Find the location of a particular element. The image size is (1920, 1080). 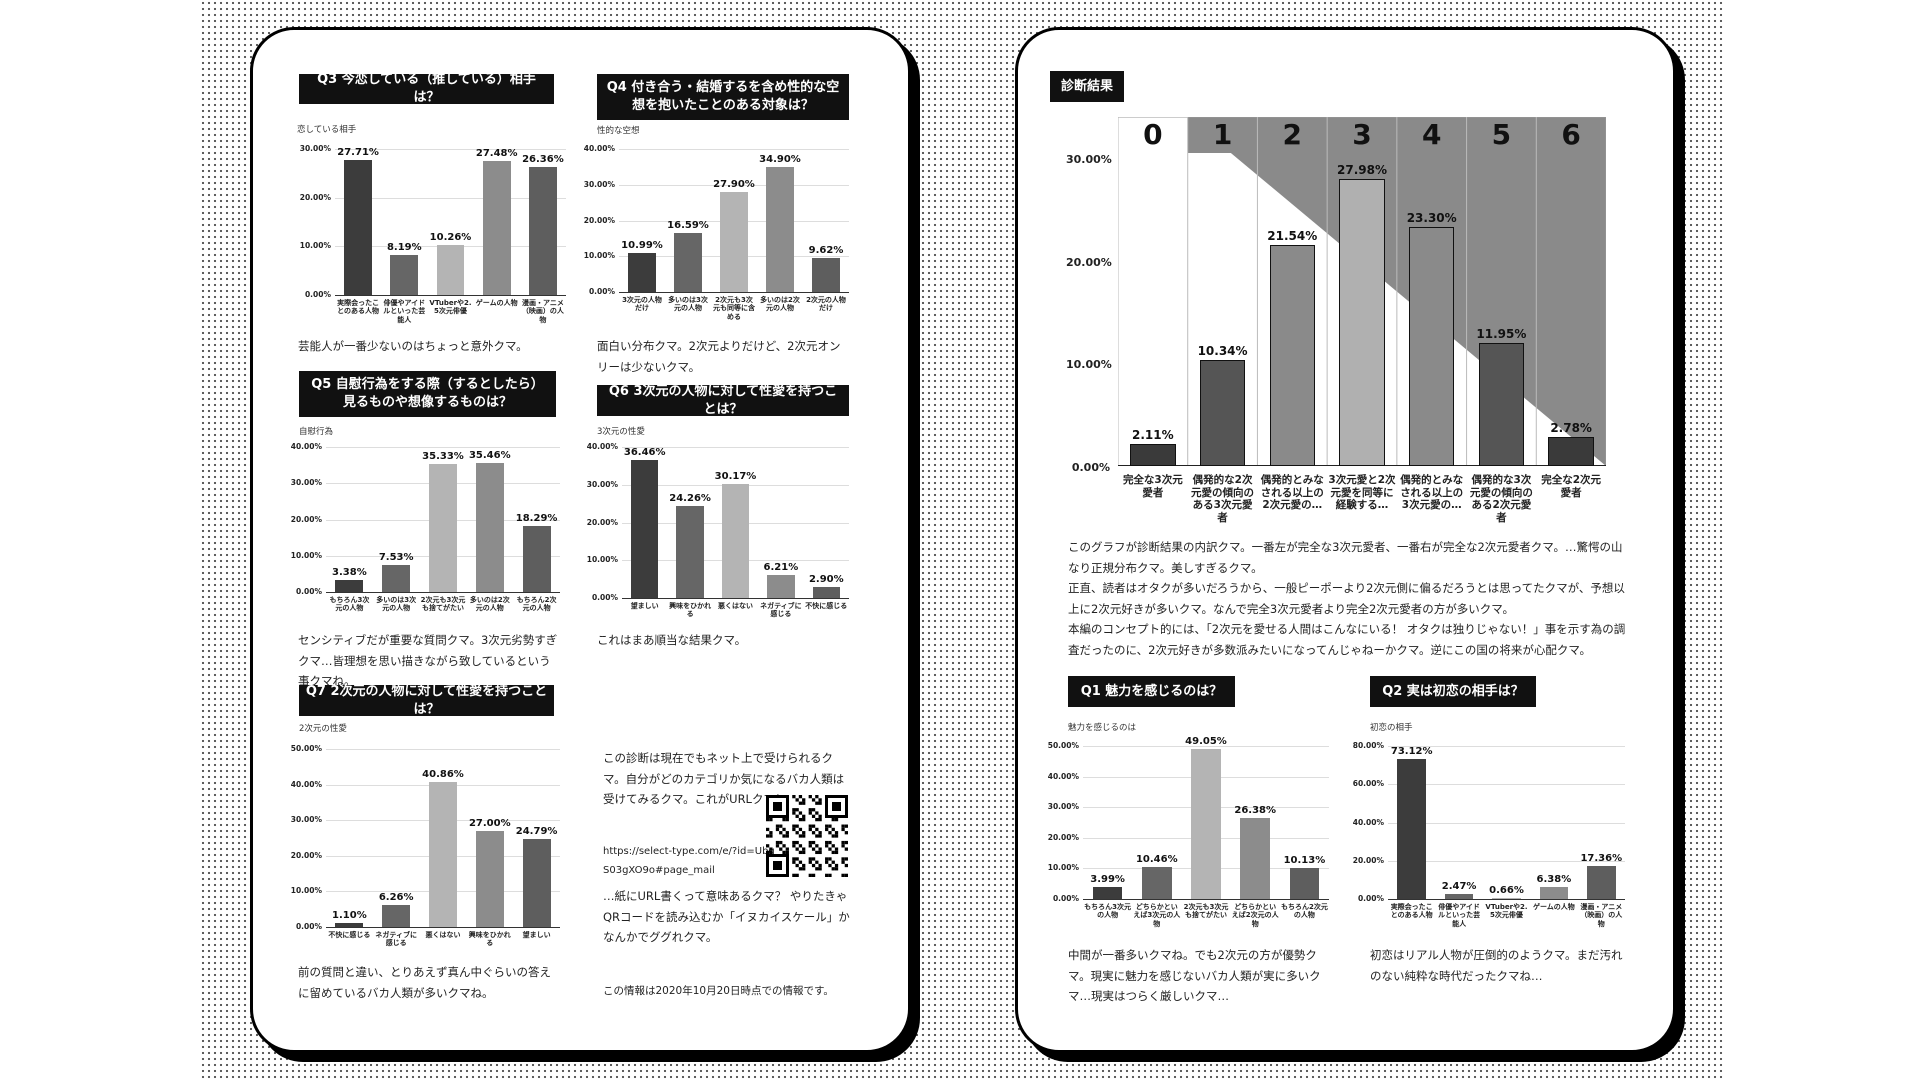

x-tick-label: ネガティブに感じる is located at coordinates (396, 939).